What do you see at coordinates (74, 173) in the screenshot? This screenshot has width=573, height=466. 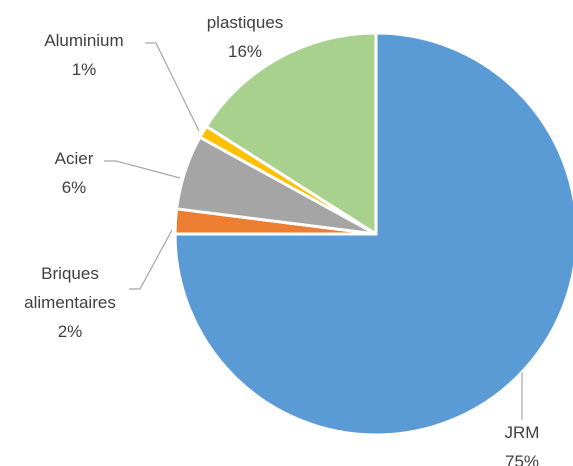 I see `slice-label: Acier 6%` at bounding box center [74, 173].